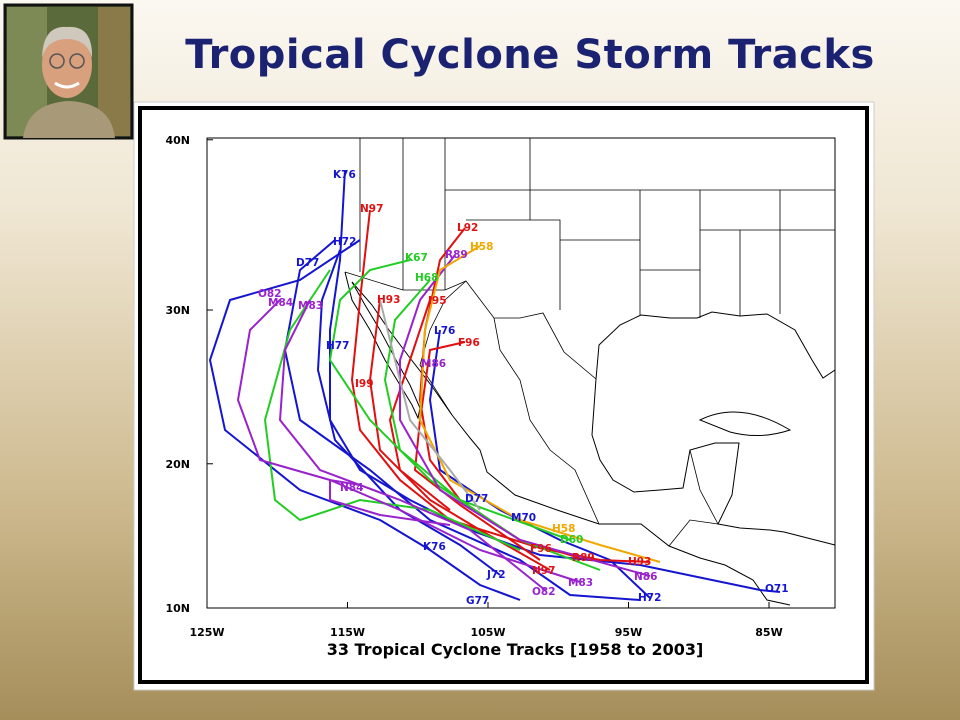  Describe the element at coordinates (467, 228) in the screenshot. I see `track-label: L92` at that location.